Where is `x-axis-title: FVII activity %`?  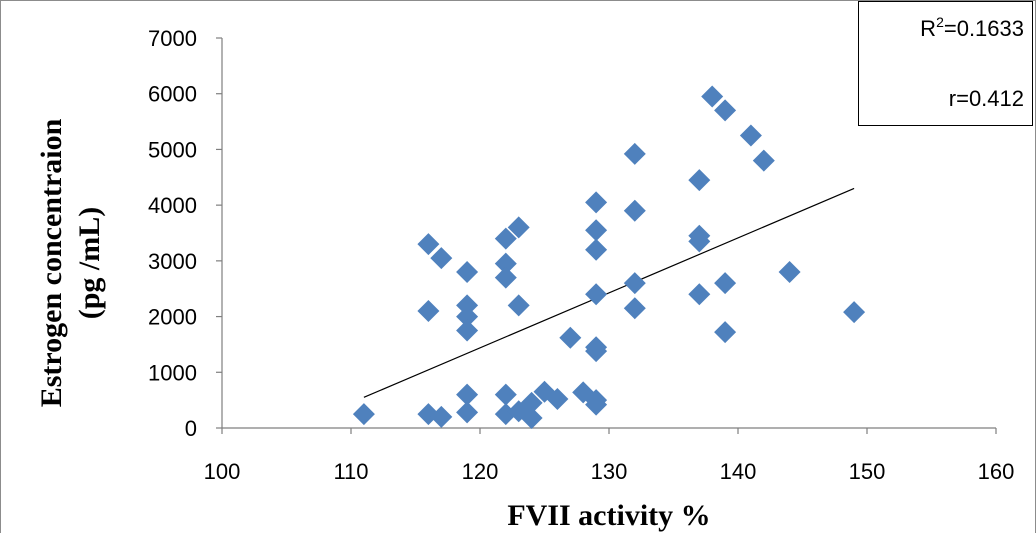 x-axis-title: FVII activity % is located at coordinates (608, 515).